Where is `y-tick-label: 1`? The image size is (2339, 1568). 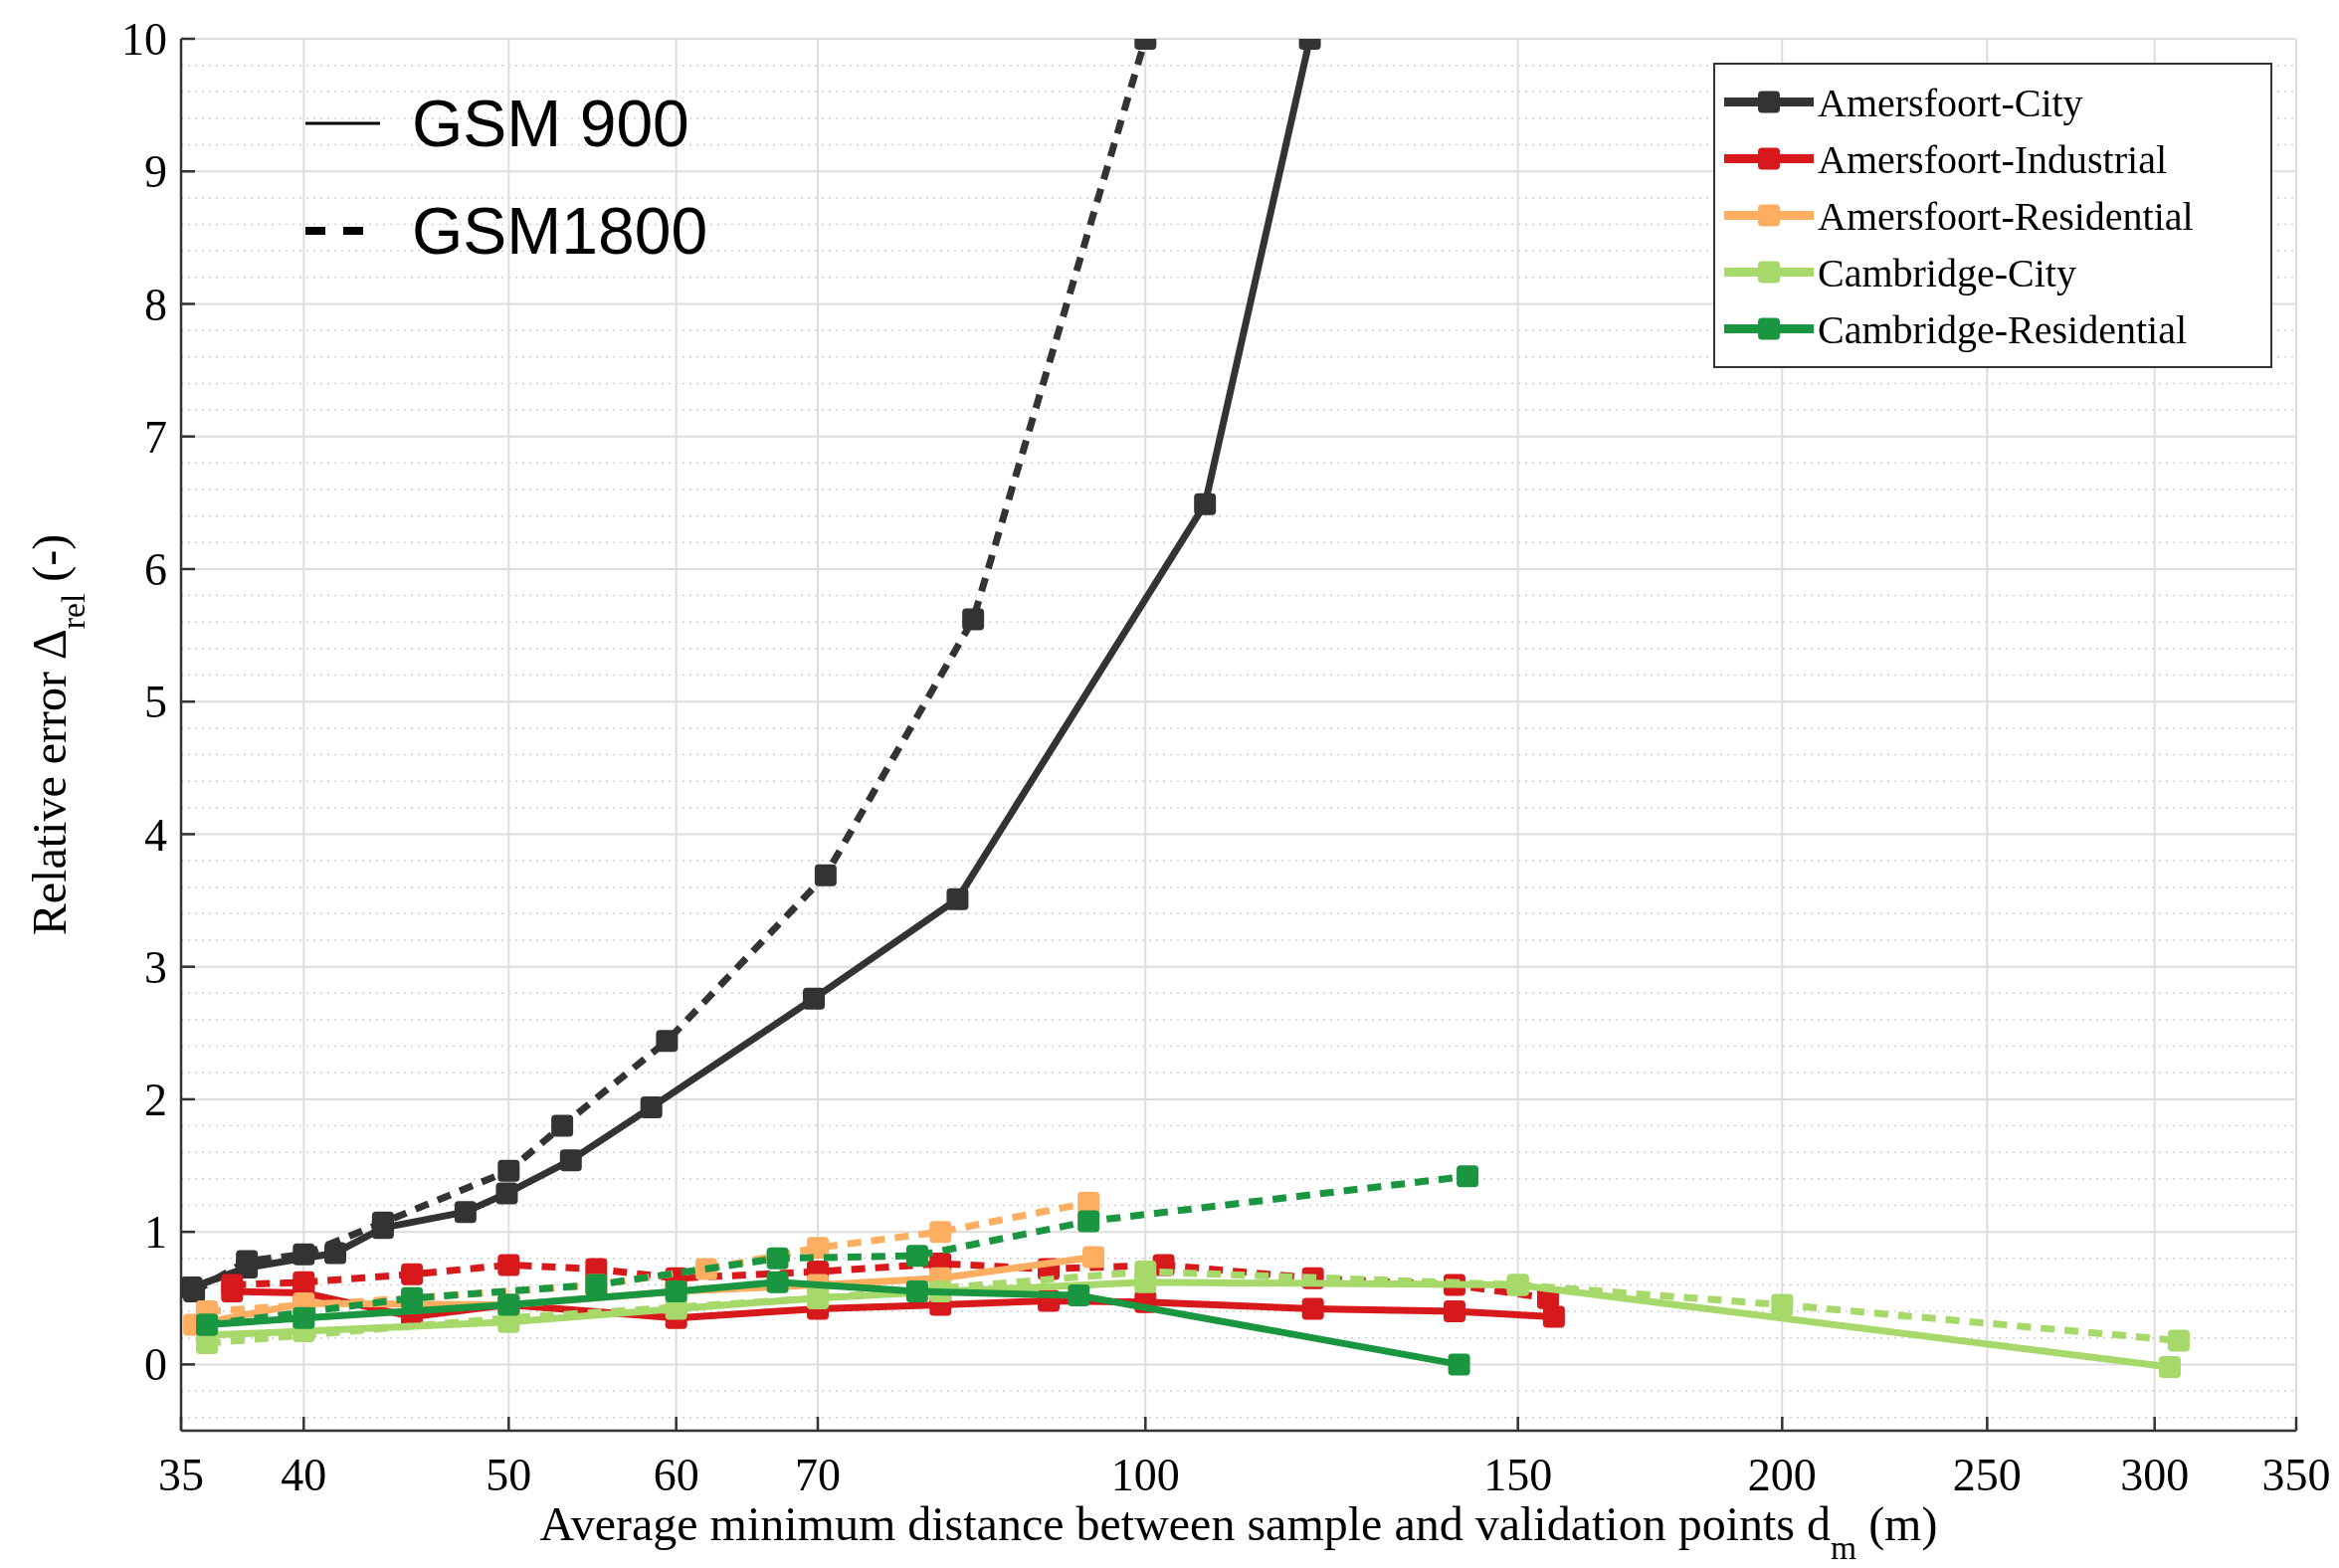 y-tick-label: 1 is located at coordinates (155, 1233).